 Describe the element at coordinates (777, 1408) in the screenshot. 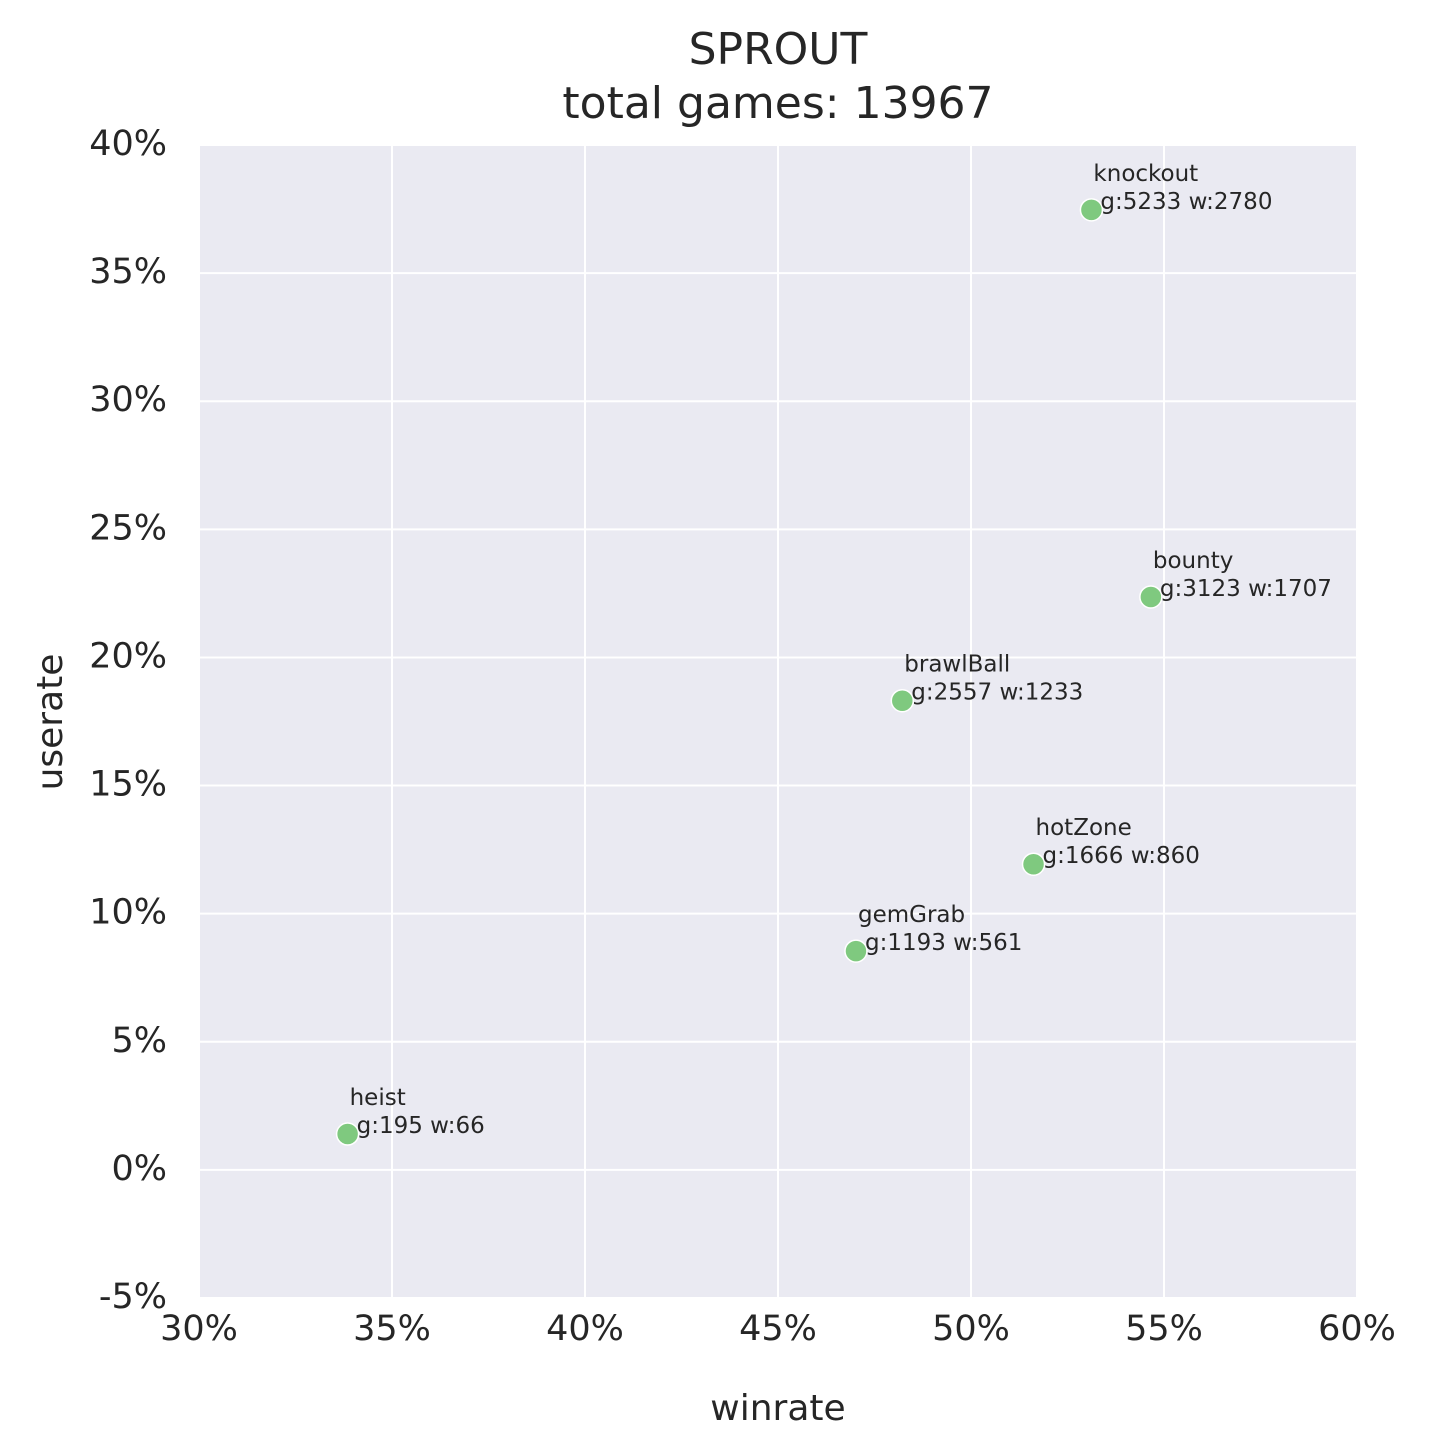

I see `x-axis-label: winrate` at that location.